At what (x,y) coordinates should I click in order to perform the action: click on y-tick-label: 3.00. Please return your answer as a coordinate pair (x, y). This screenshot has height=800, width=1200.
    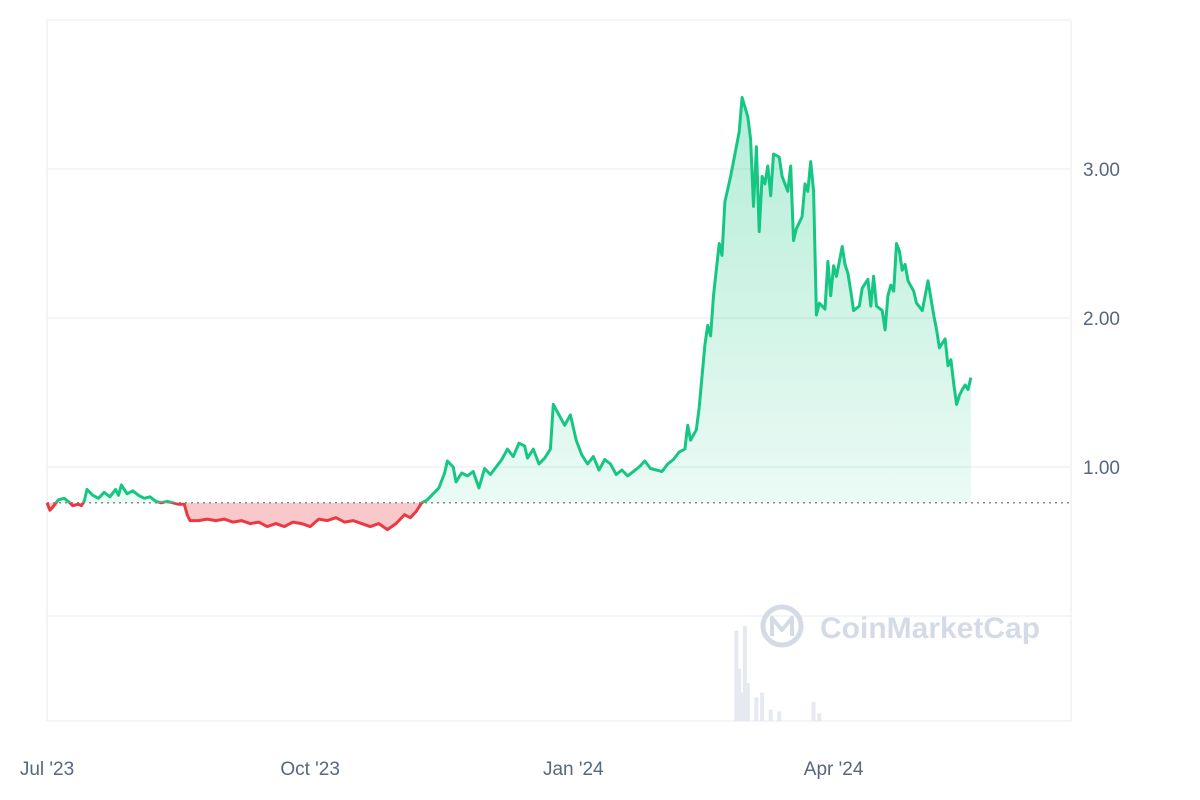
    Looking at the image, I should click on (1101, 170).